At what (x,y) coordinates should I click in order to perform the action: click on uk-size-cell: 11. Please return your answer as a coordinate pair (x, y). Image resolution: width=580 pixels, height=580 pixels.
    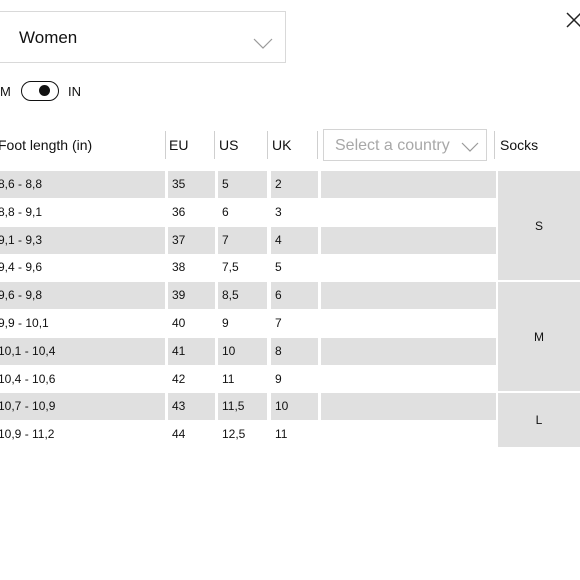
    Looking at the image, I should click on (281, 434).